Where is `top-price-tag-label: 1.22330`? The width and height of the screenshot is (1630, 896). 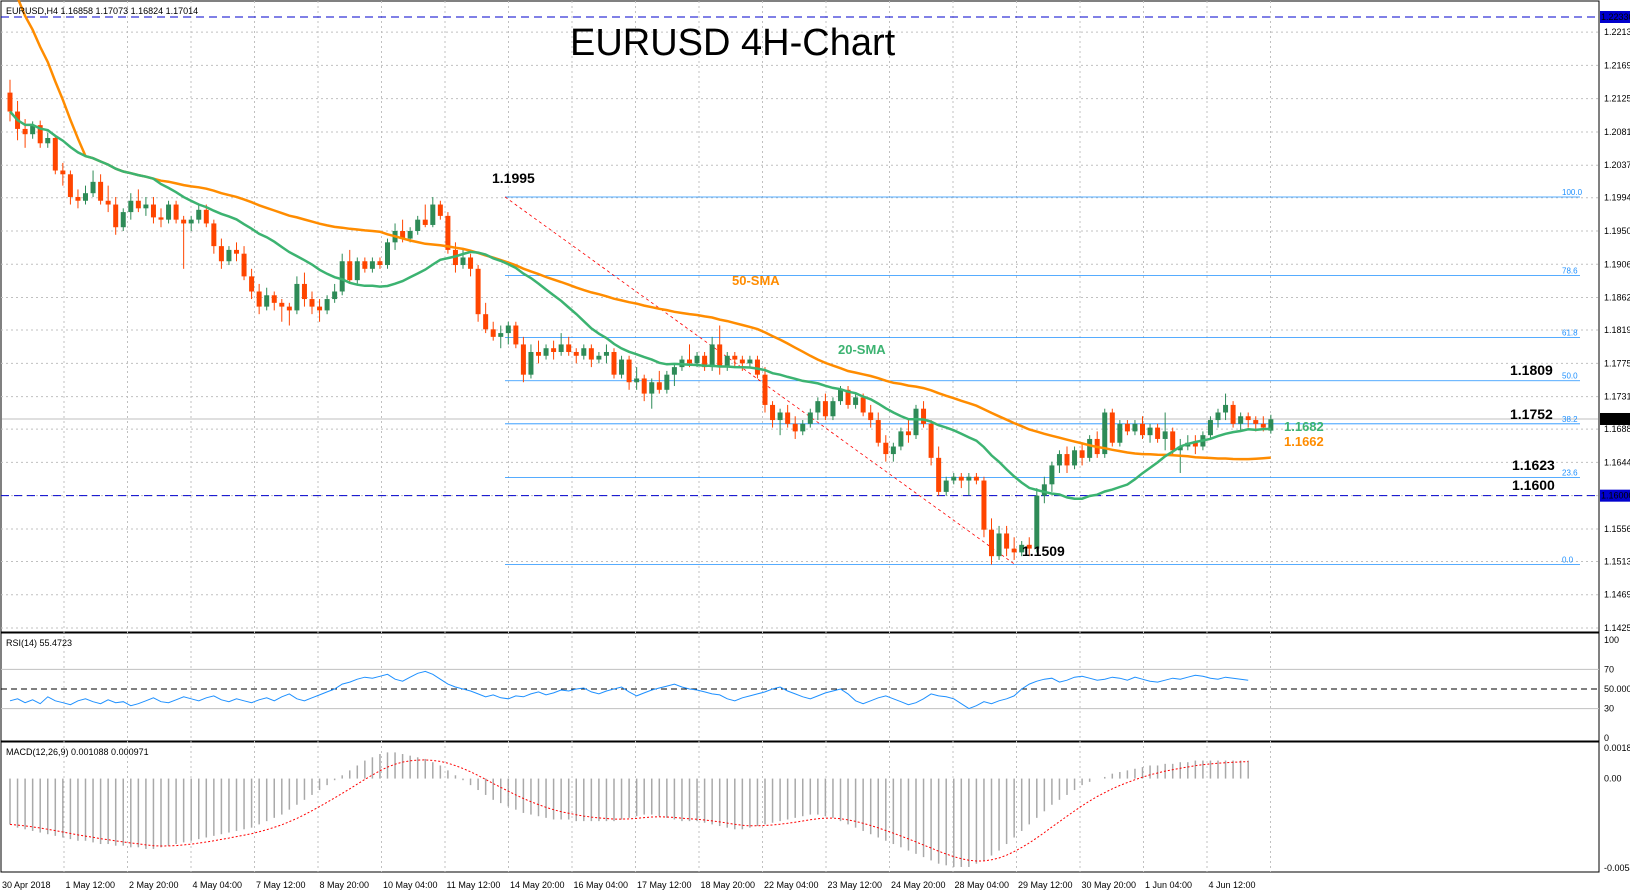 top-price-tag-label: 1.22330 is located at coordinates (1615, 17).